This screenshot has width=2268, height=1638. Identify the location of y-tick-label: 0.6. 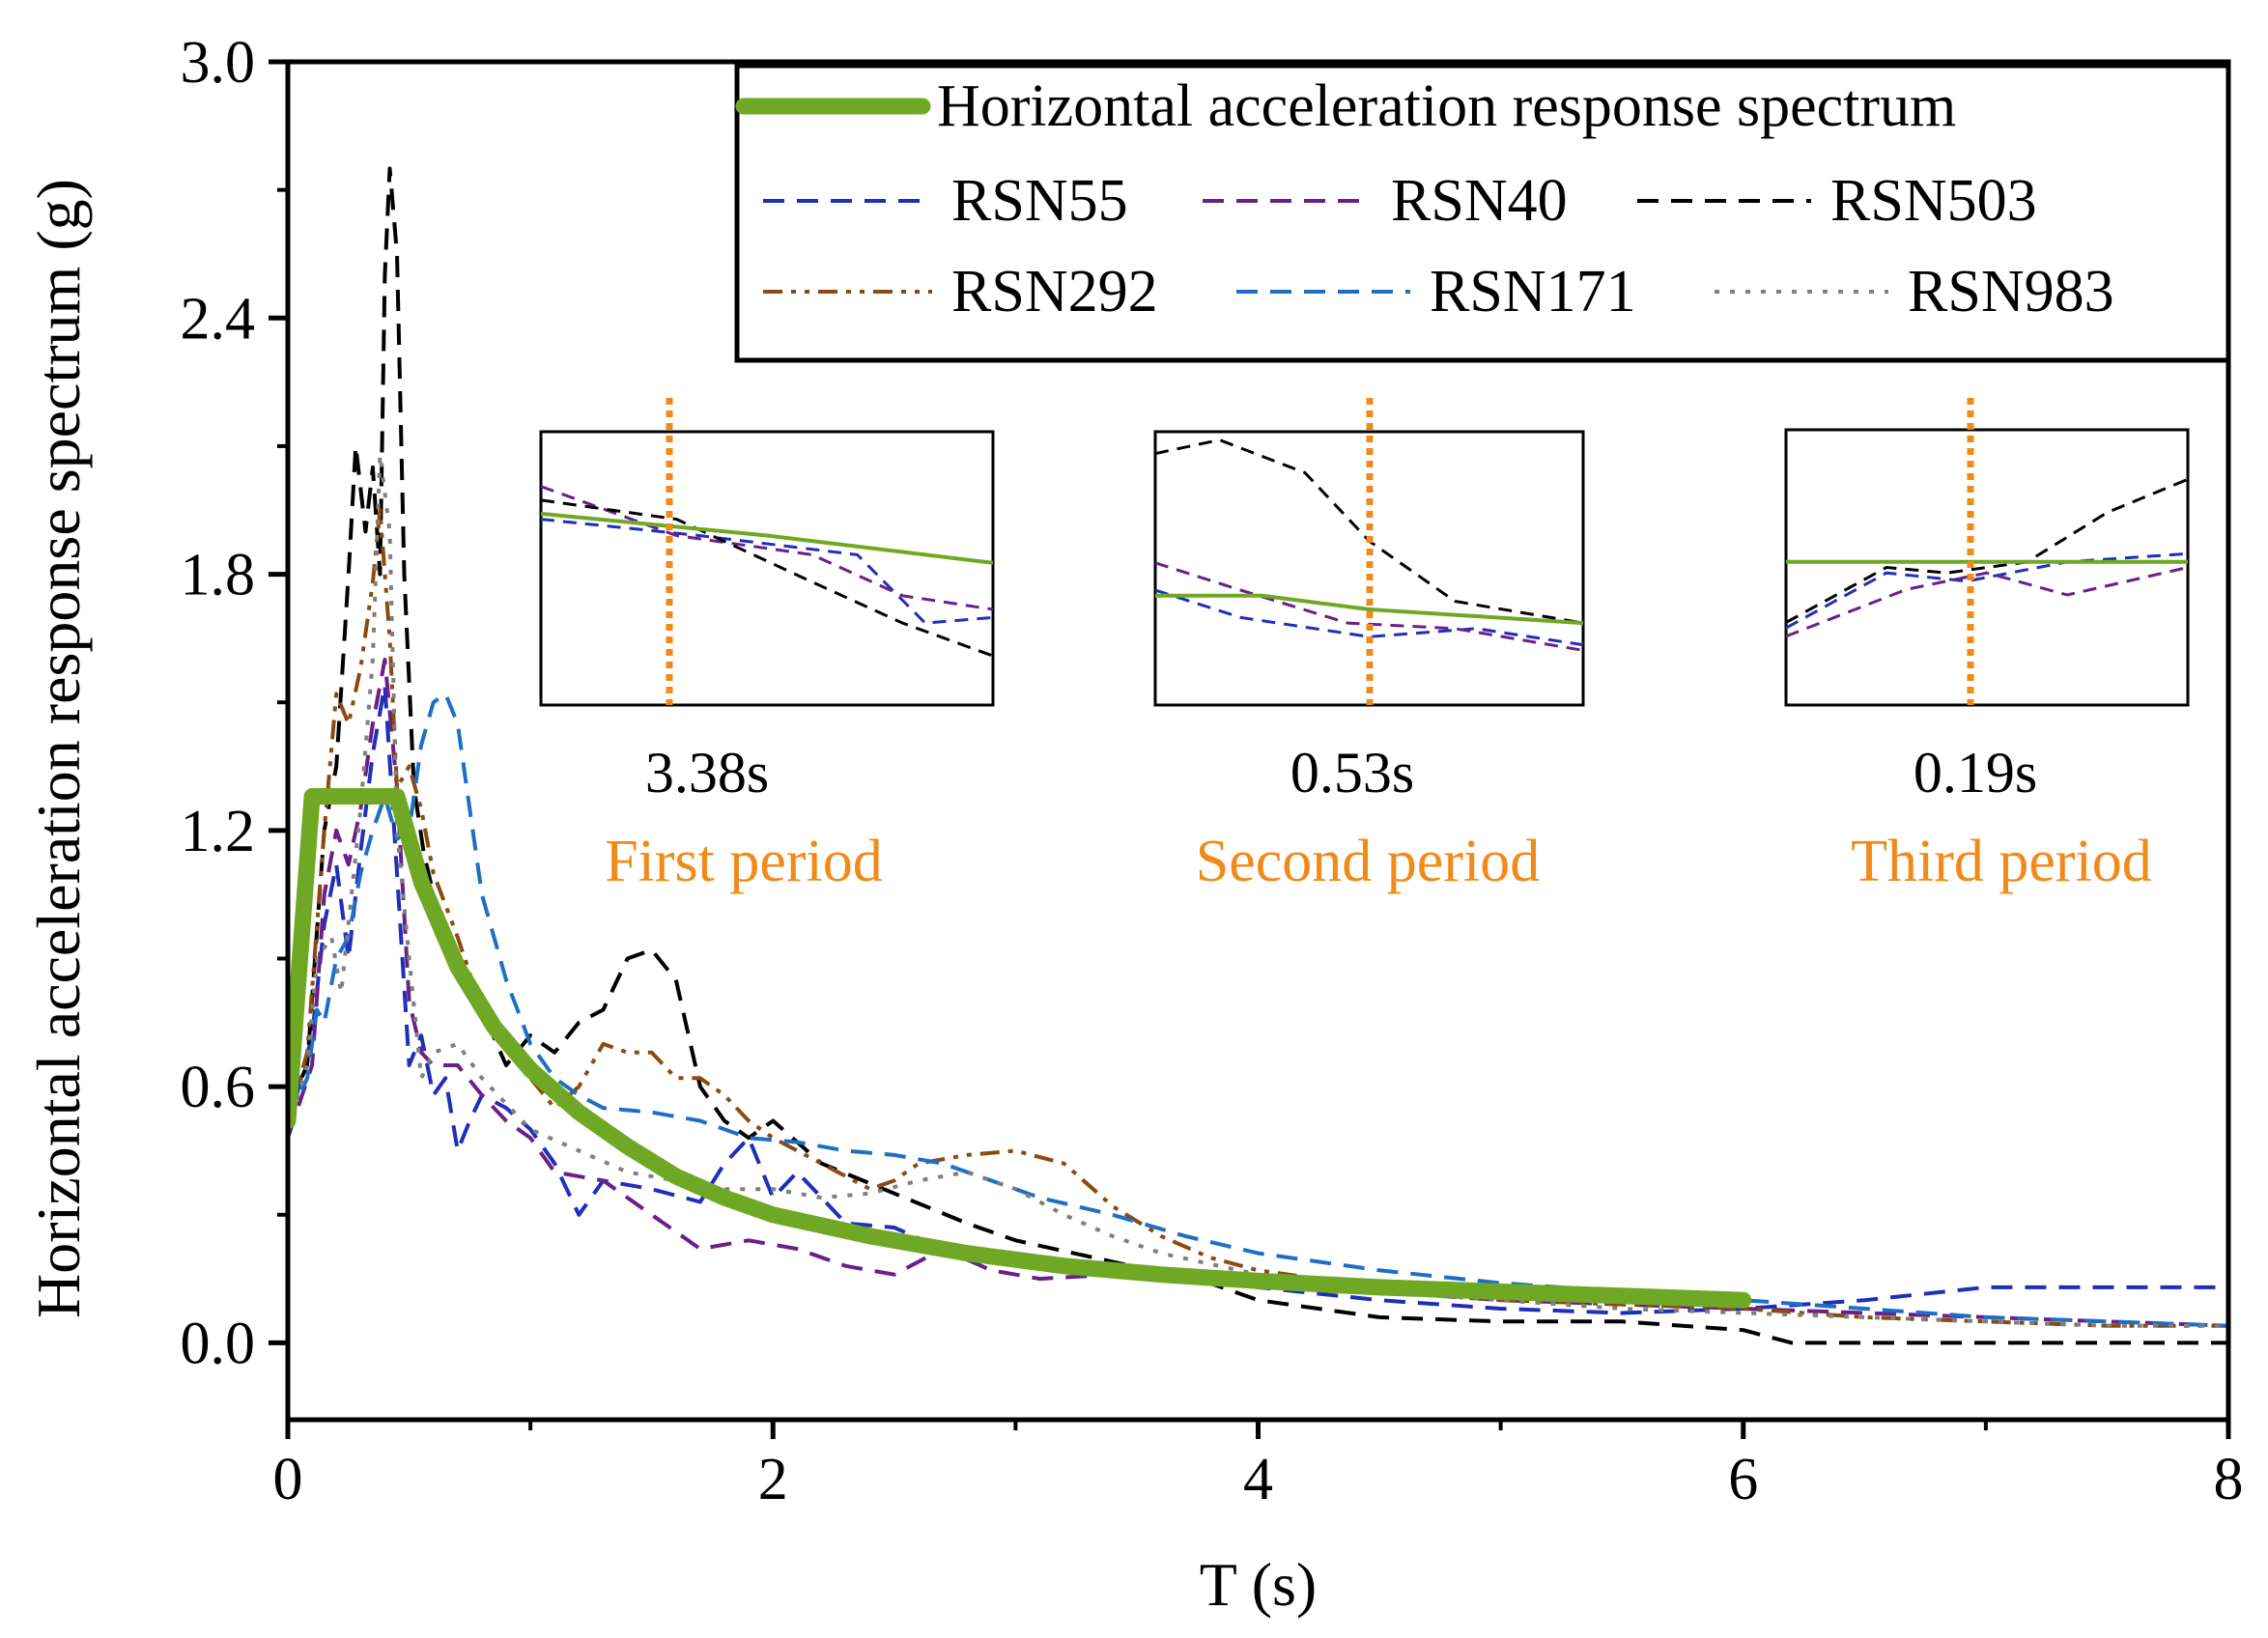
(218, 1087).